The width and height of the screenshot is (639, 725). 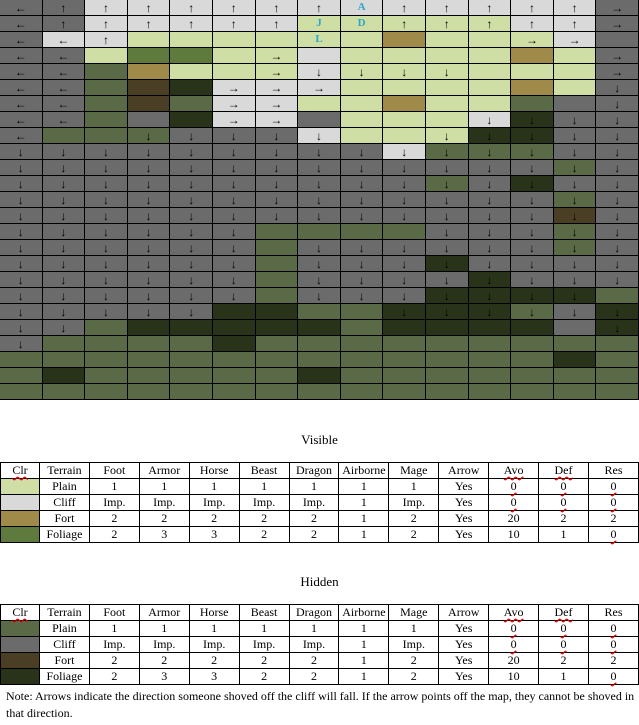 What do you see at coordinates (319, 628) in the screenshot?
I see `table-row: Plain 1 1 1 1 1 1 1 Yes 0 0 0` at bounding box center [319, 628].